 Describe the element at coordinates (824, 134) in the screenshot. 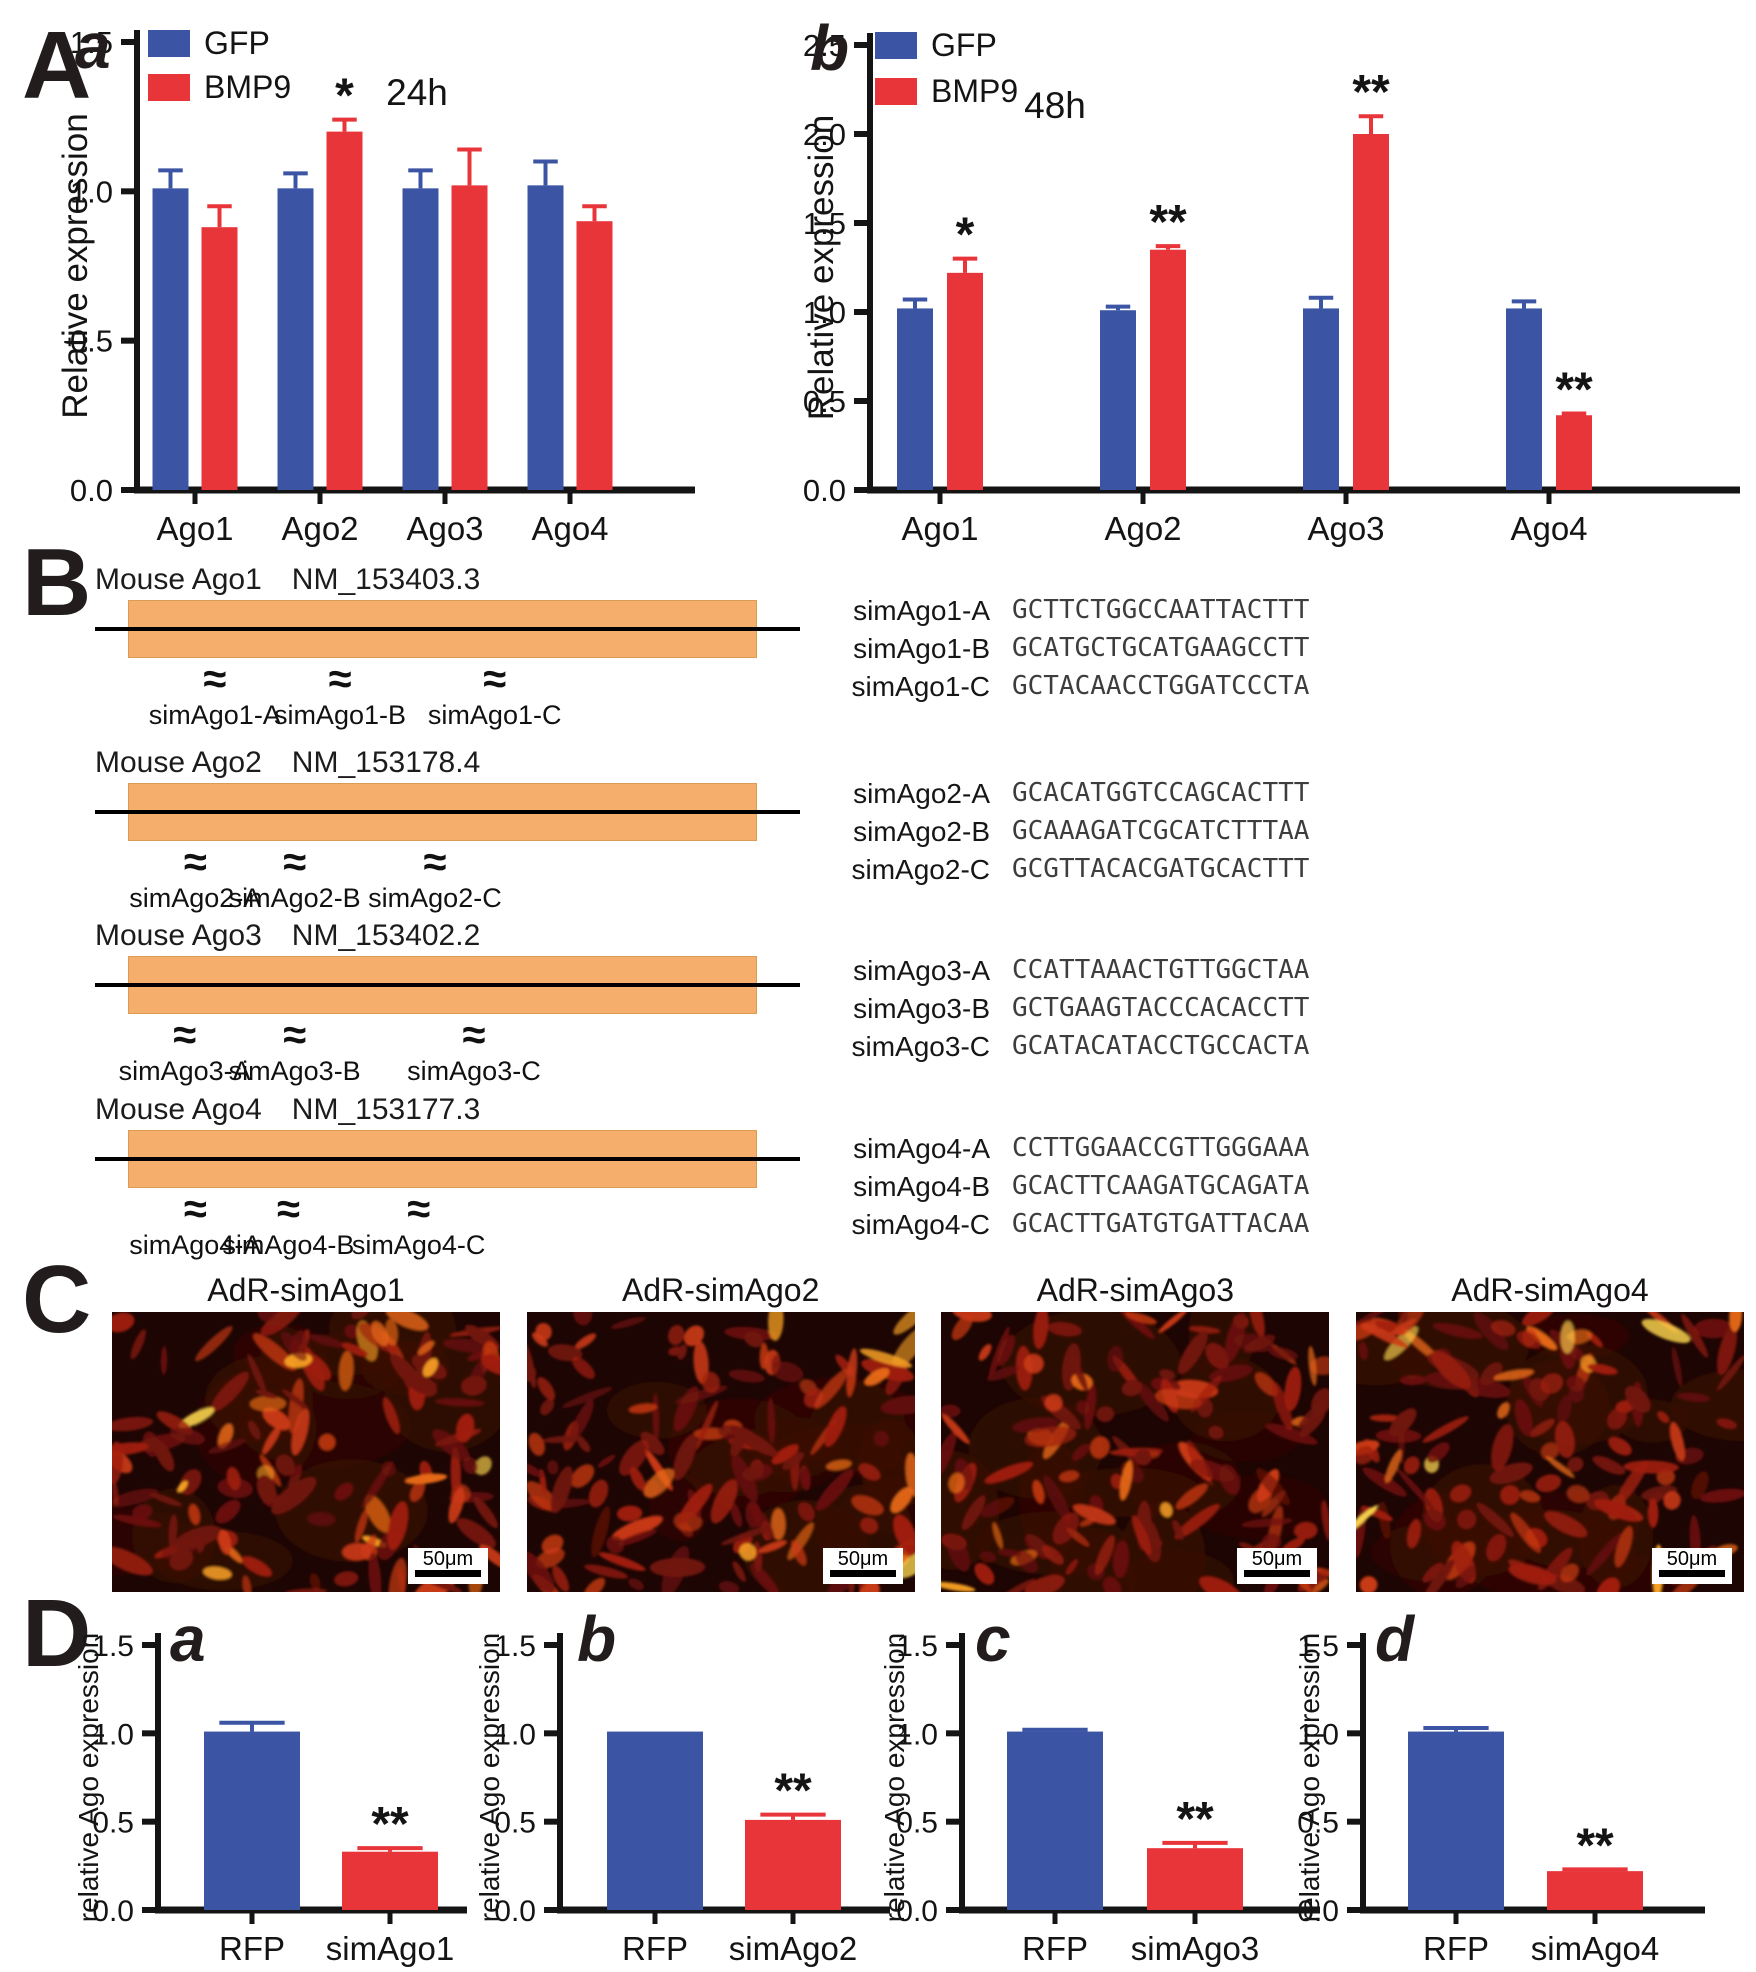

I see `y-tick-label: 2.0` at that location.